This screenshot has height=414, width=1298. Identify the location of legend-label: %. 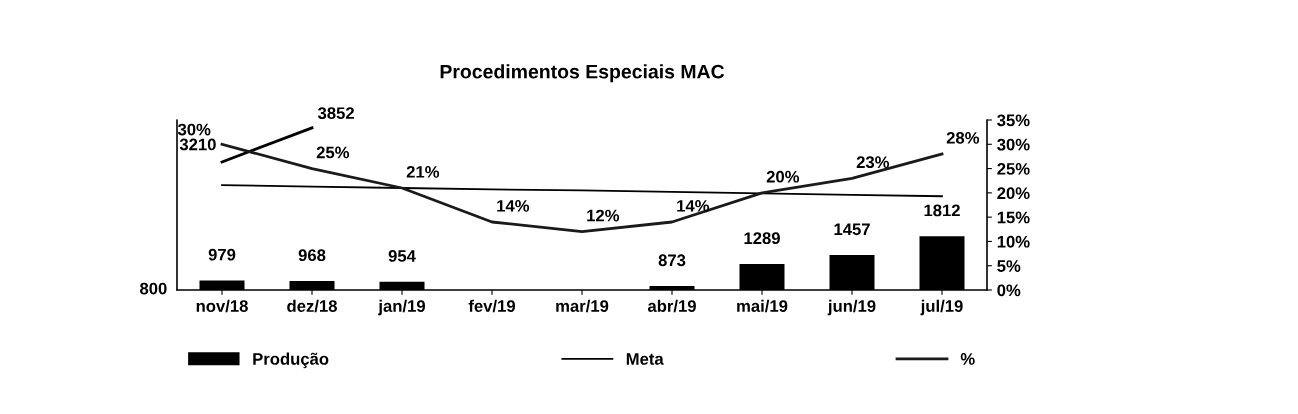
(967, 359).